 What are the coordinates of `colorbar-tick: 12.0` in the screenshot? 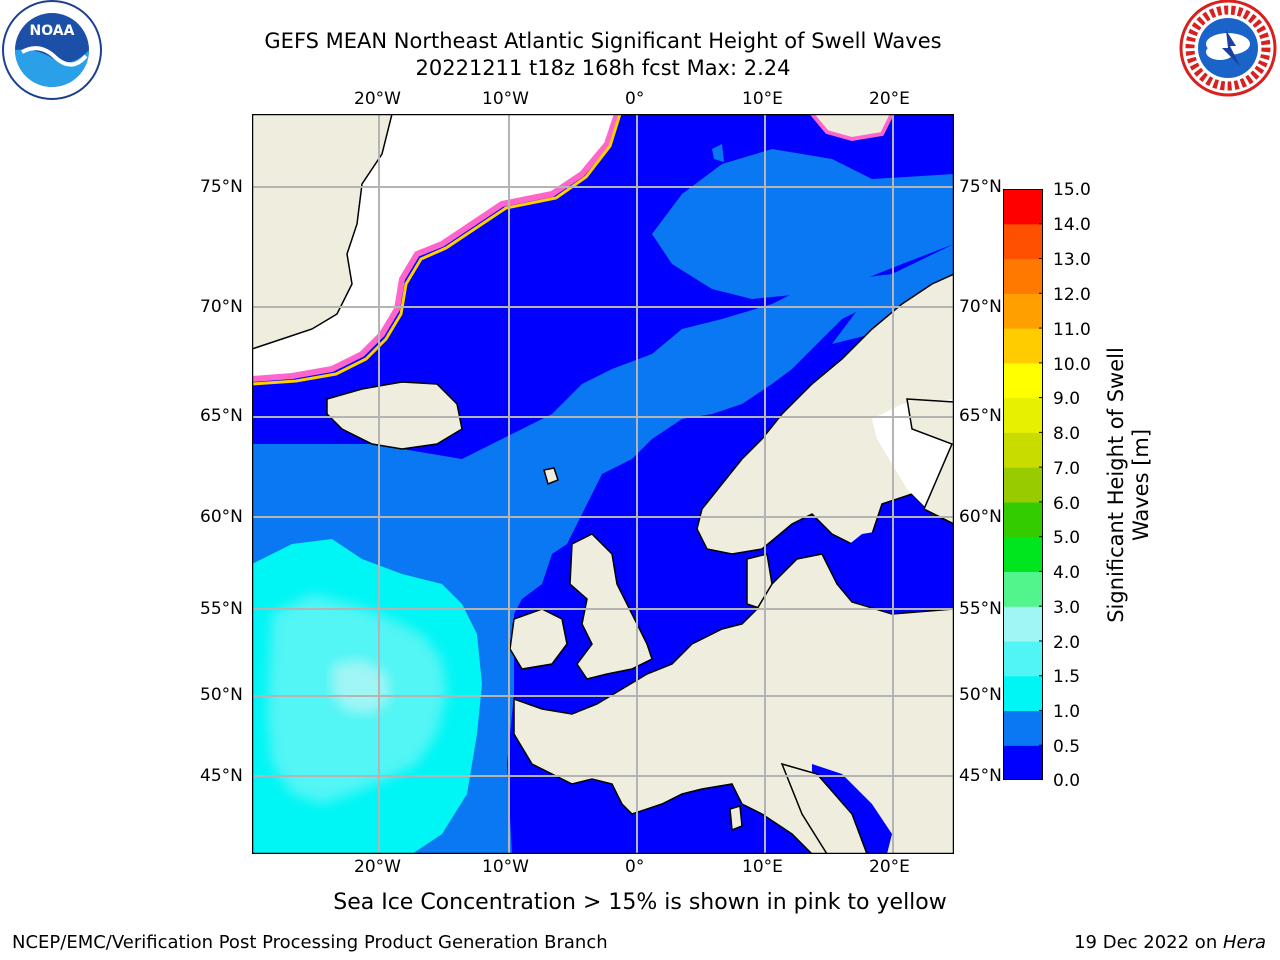 It's located at (1072, 295).